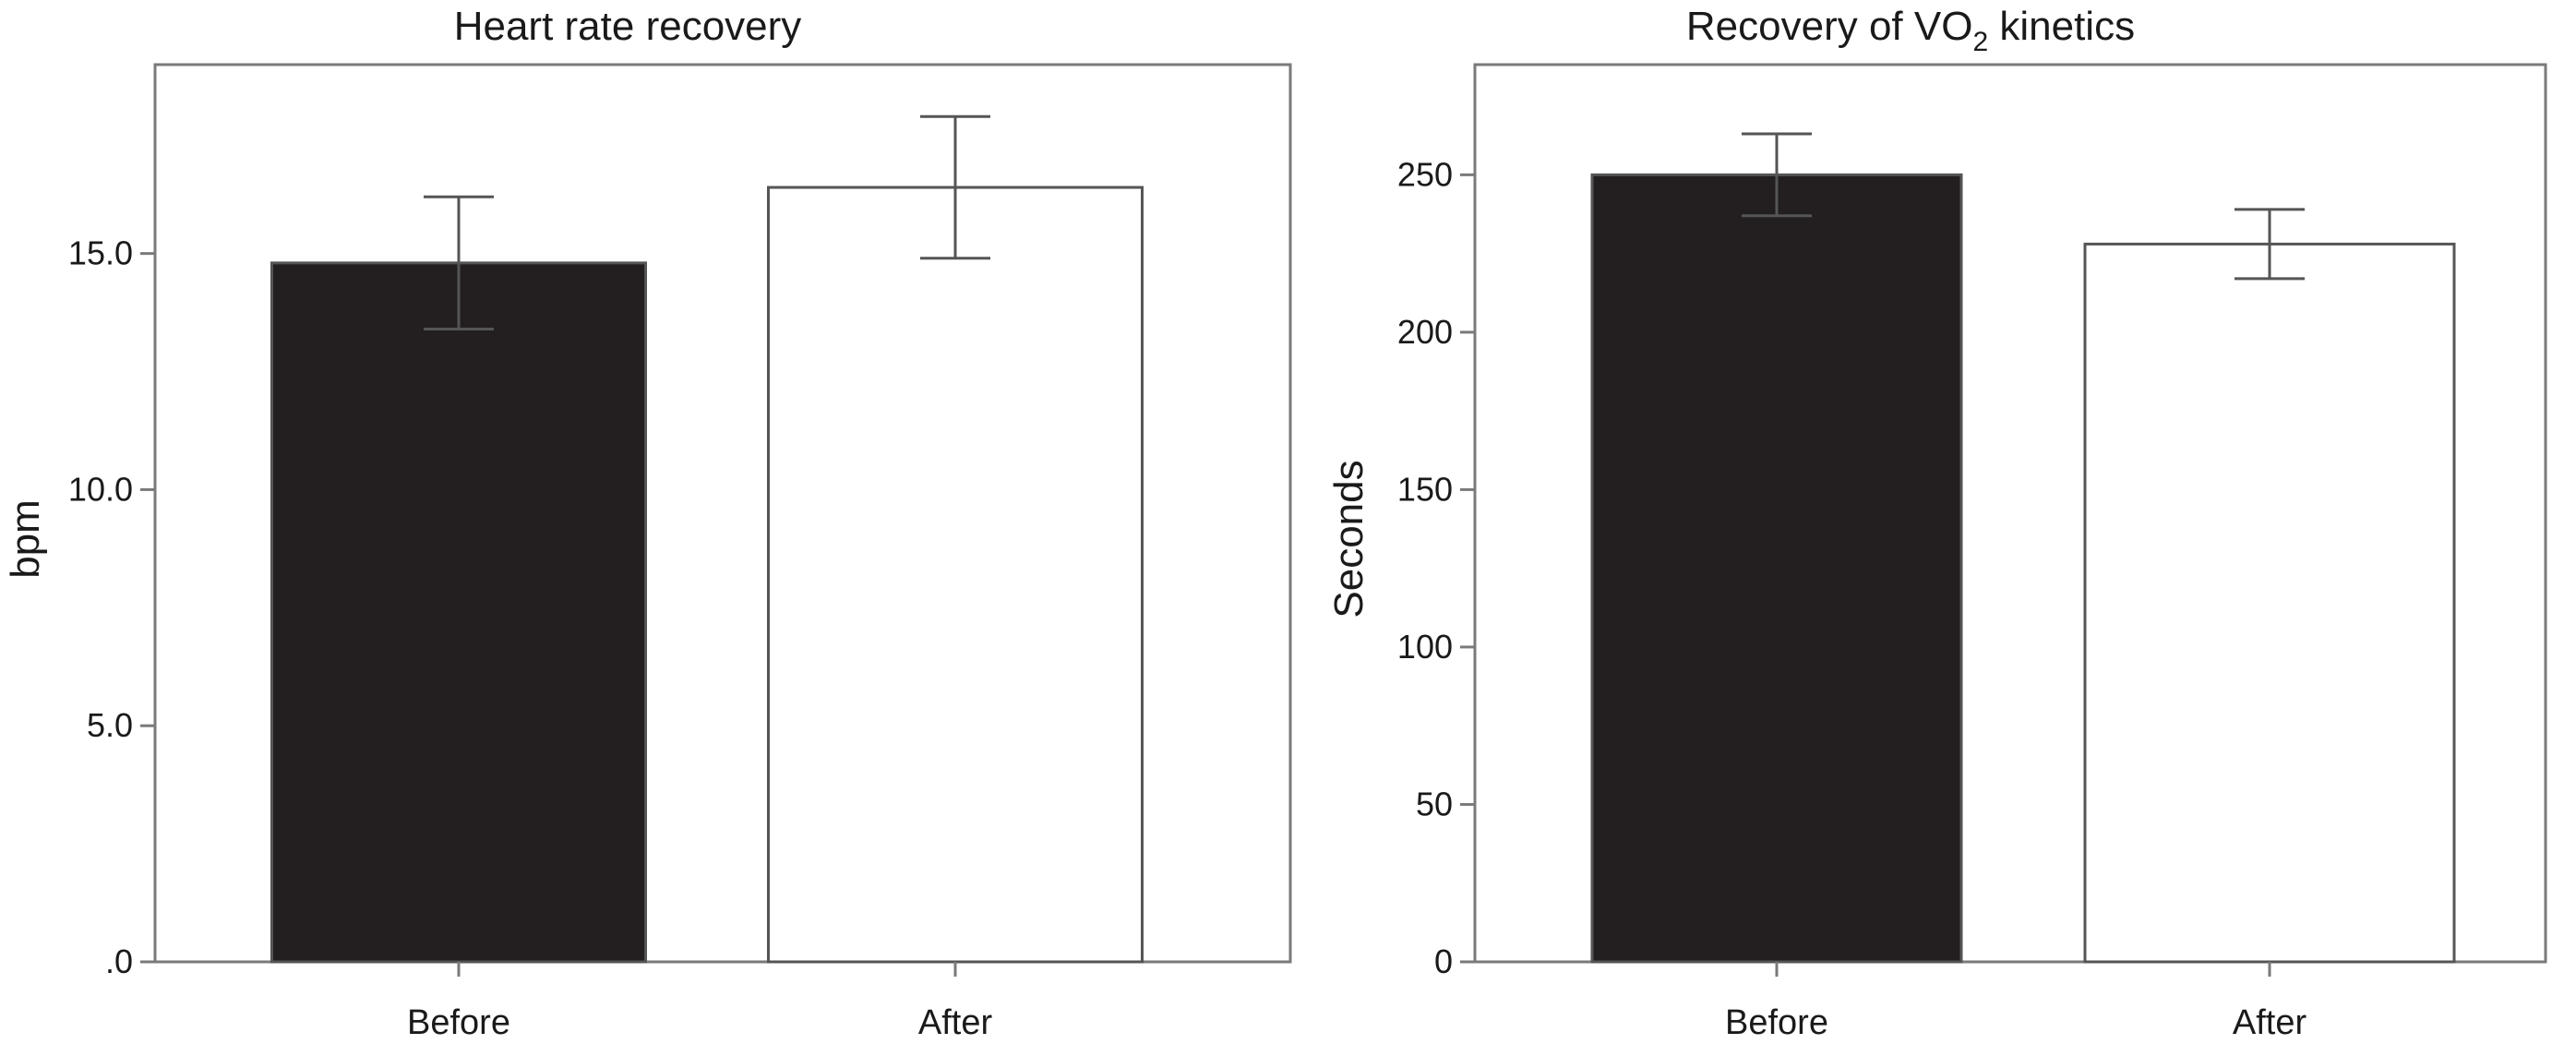 The height and width of the screenshot is (1044, 2576). Describe the element at coordinates (2061, 26) in the screenshot. I see `chart-title-suffix: kinetics` at that location.